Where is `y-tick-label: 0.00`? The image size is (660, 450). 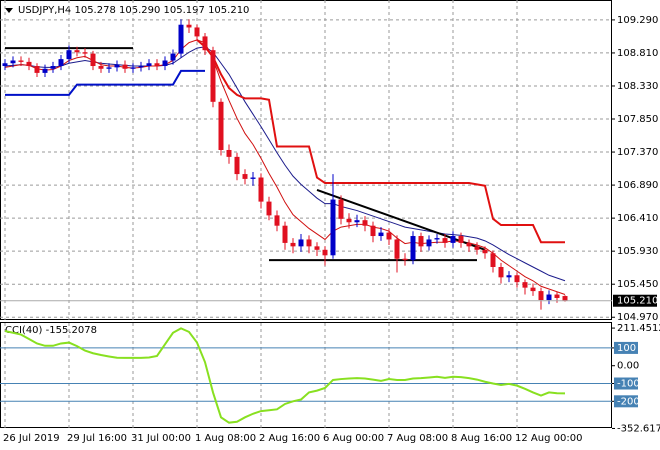
y-tick-label: 0.00 is located at coordinates (628, 366).